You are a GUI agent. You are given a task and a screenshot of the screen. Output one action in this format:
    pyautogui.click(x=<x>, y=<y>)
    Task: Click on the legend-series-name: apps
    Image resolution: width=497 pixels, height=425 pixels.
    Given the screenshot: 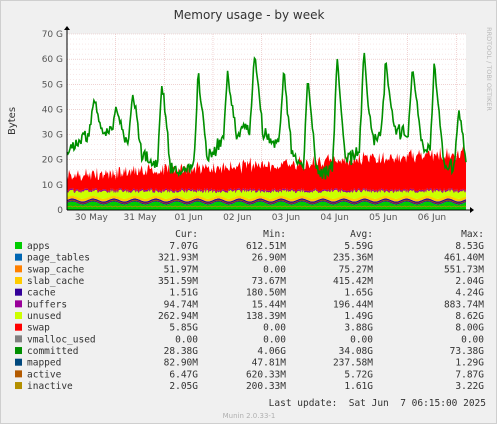 What is the action you would take?
    pyautogui.click(x=38, y=246)
    